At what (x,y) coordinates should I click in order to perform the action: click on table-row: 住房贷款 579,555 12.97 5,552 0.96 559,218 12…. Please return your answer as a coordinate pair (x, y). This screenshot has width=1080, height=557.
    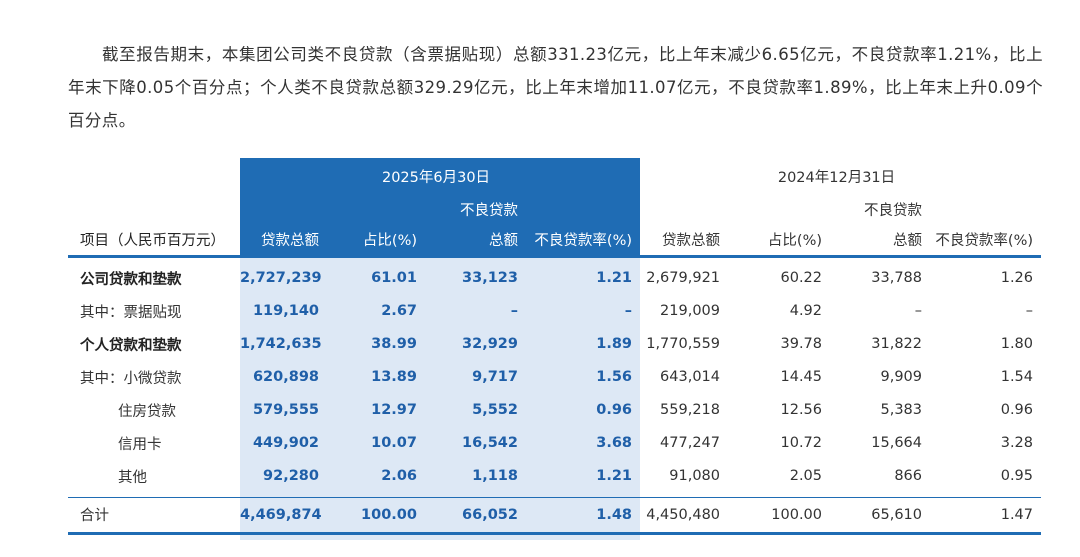
    Looking at the image, I should click on (554, 410).